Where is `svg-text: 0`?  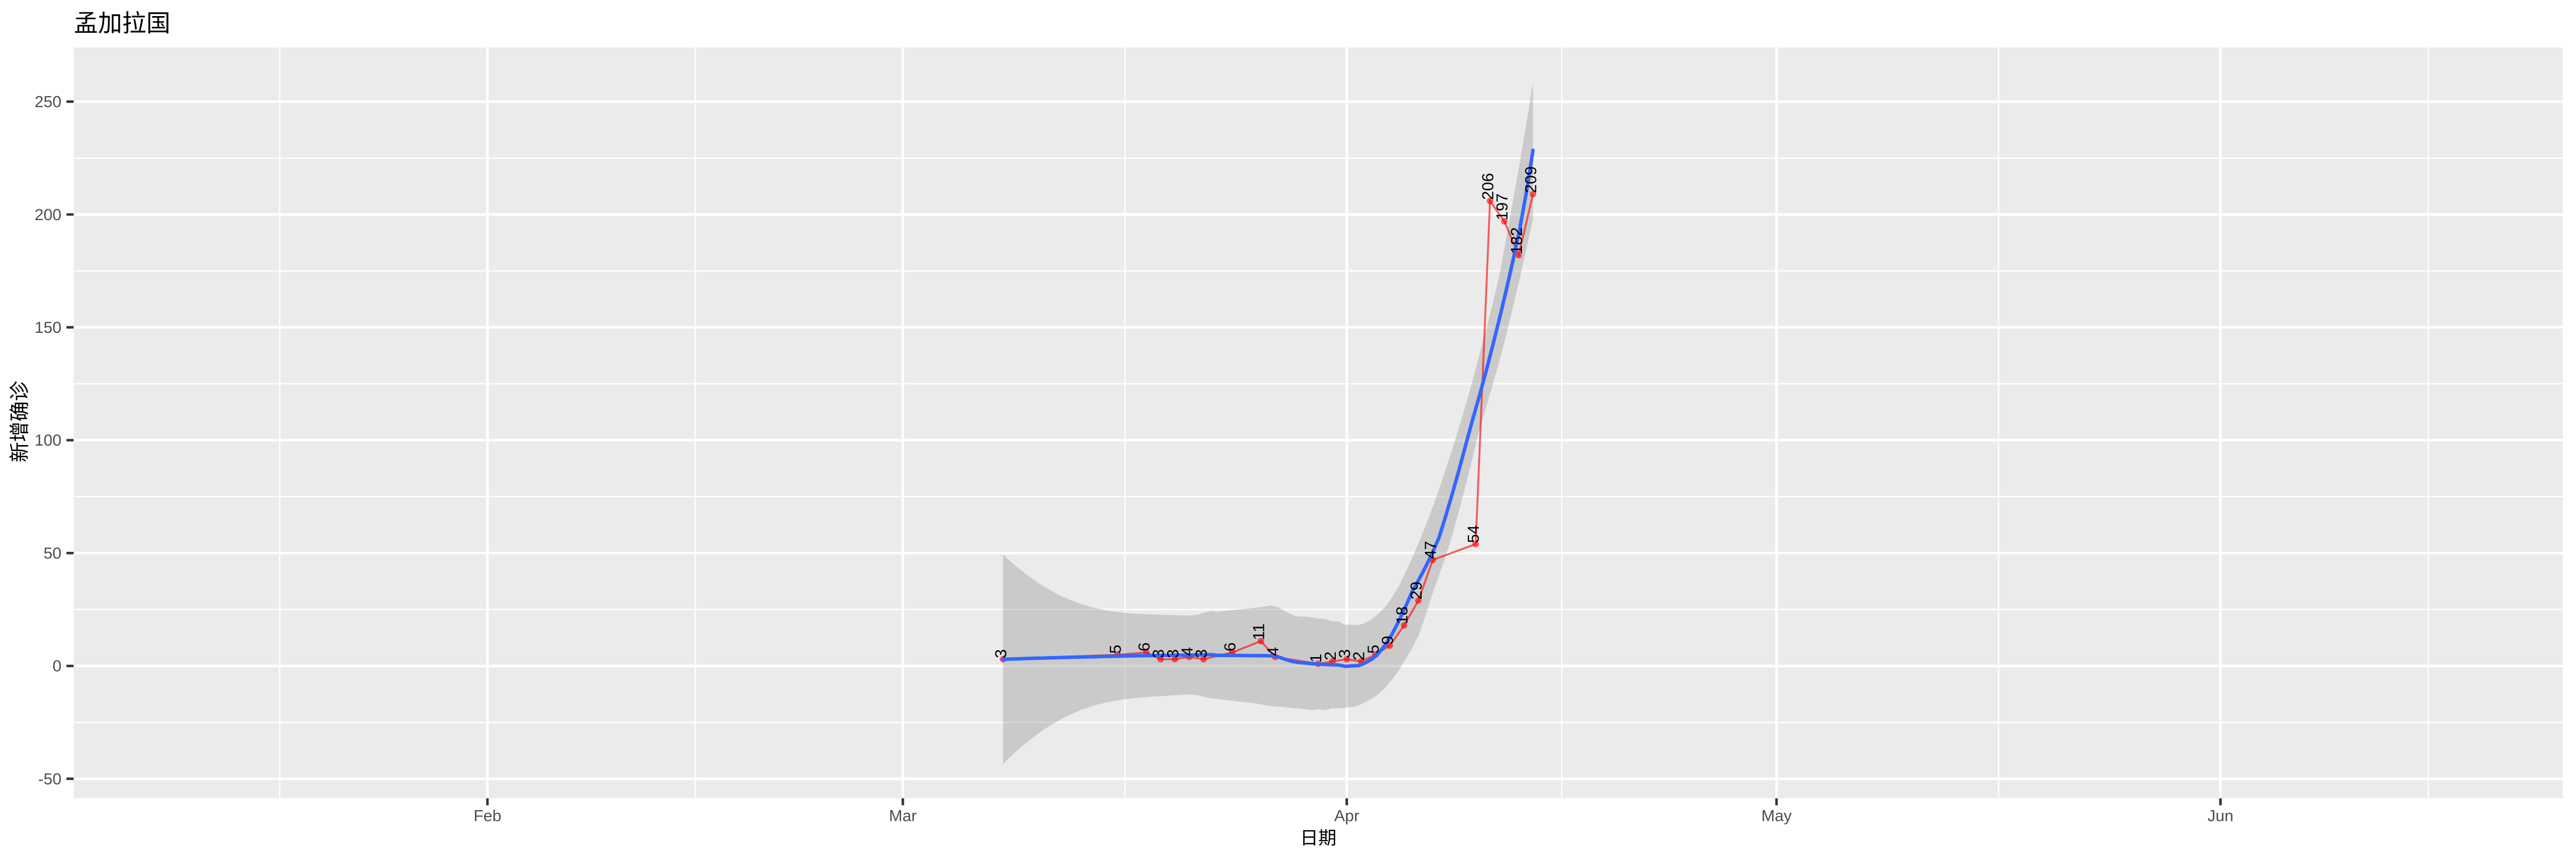
svg-text: 0 is located at coordinates (57, 666).